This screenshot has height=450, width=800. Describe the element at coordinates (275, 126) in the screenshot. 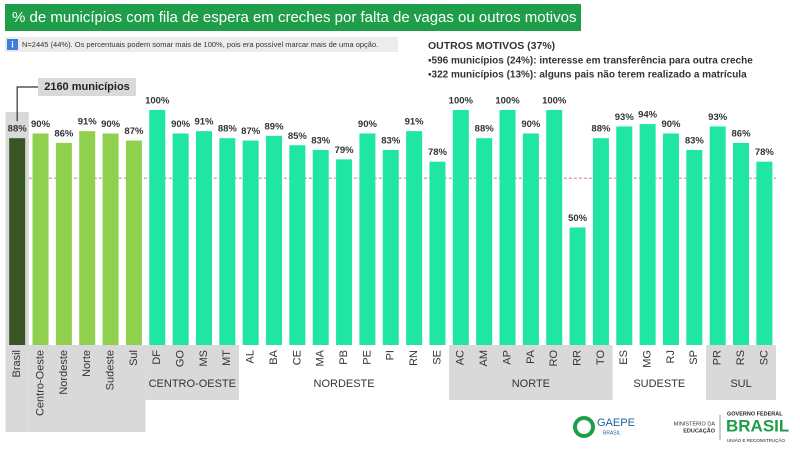

I see `value-label: 89%` at that location.